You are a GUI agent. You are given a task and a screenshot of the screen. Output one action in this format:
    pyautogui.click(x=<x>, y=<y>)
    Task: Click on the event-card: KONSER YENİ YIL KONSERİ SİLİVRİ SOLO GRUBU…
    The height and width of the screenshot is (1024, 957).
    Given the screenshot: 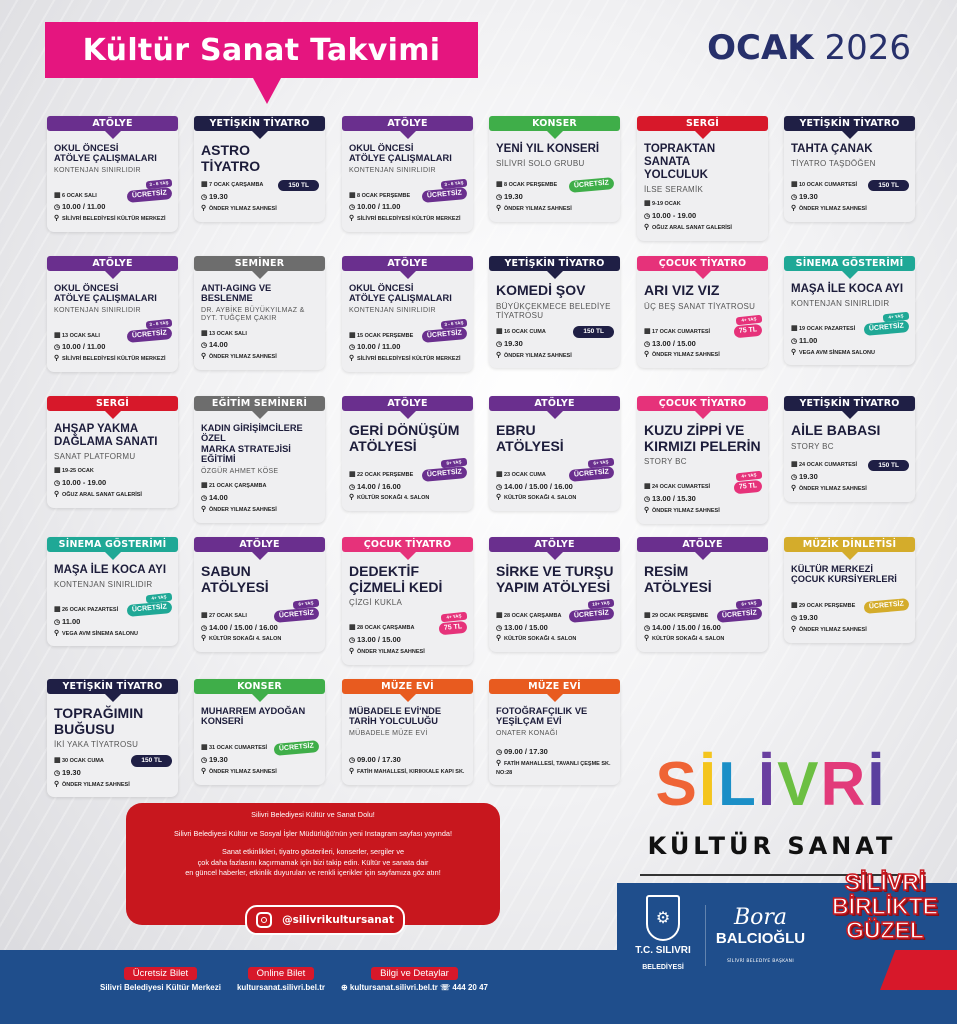 What is the action you would take?
    pyautogui.click(x=554, y=169)
    